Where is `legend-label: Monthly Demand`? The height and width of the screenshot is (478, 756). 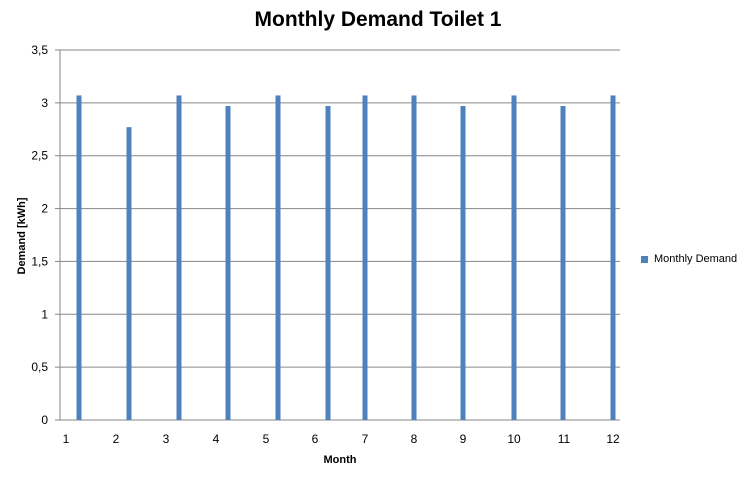
legend-label: Monthly Demand is located at coordinates (696, 259).